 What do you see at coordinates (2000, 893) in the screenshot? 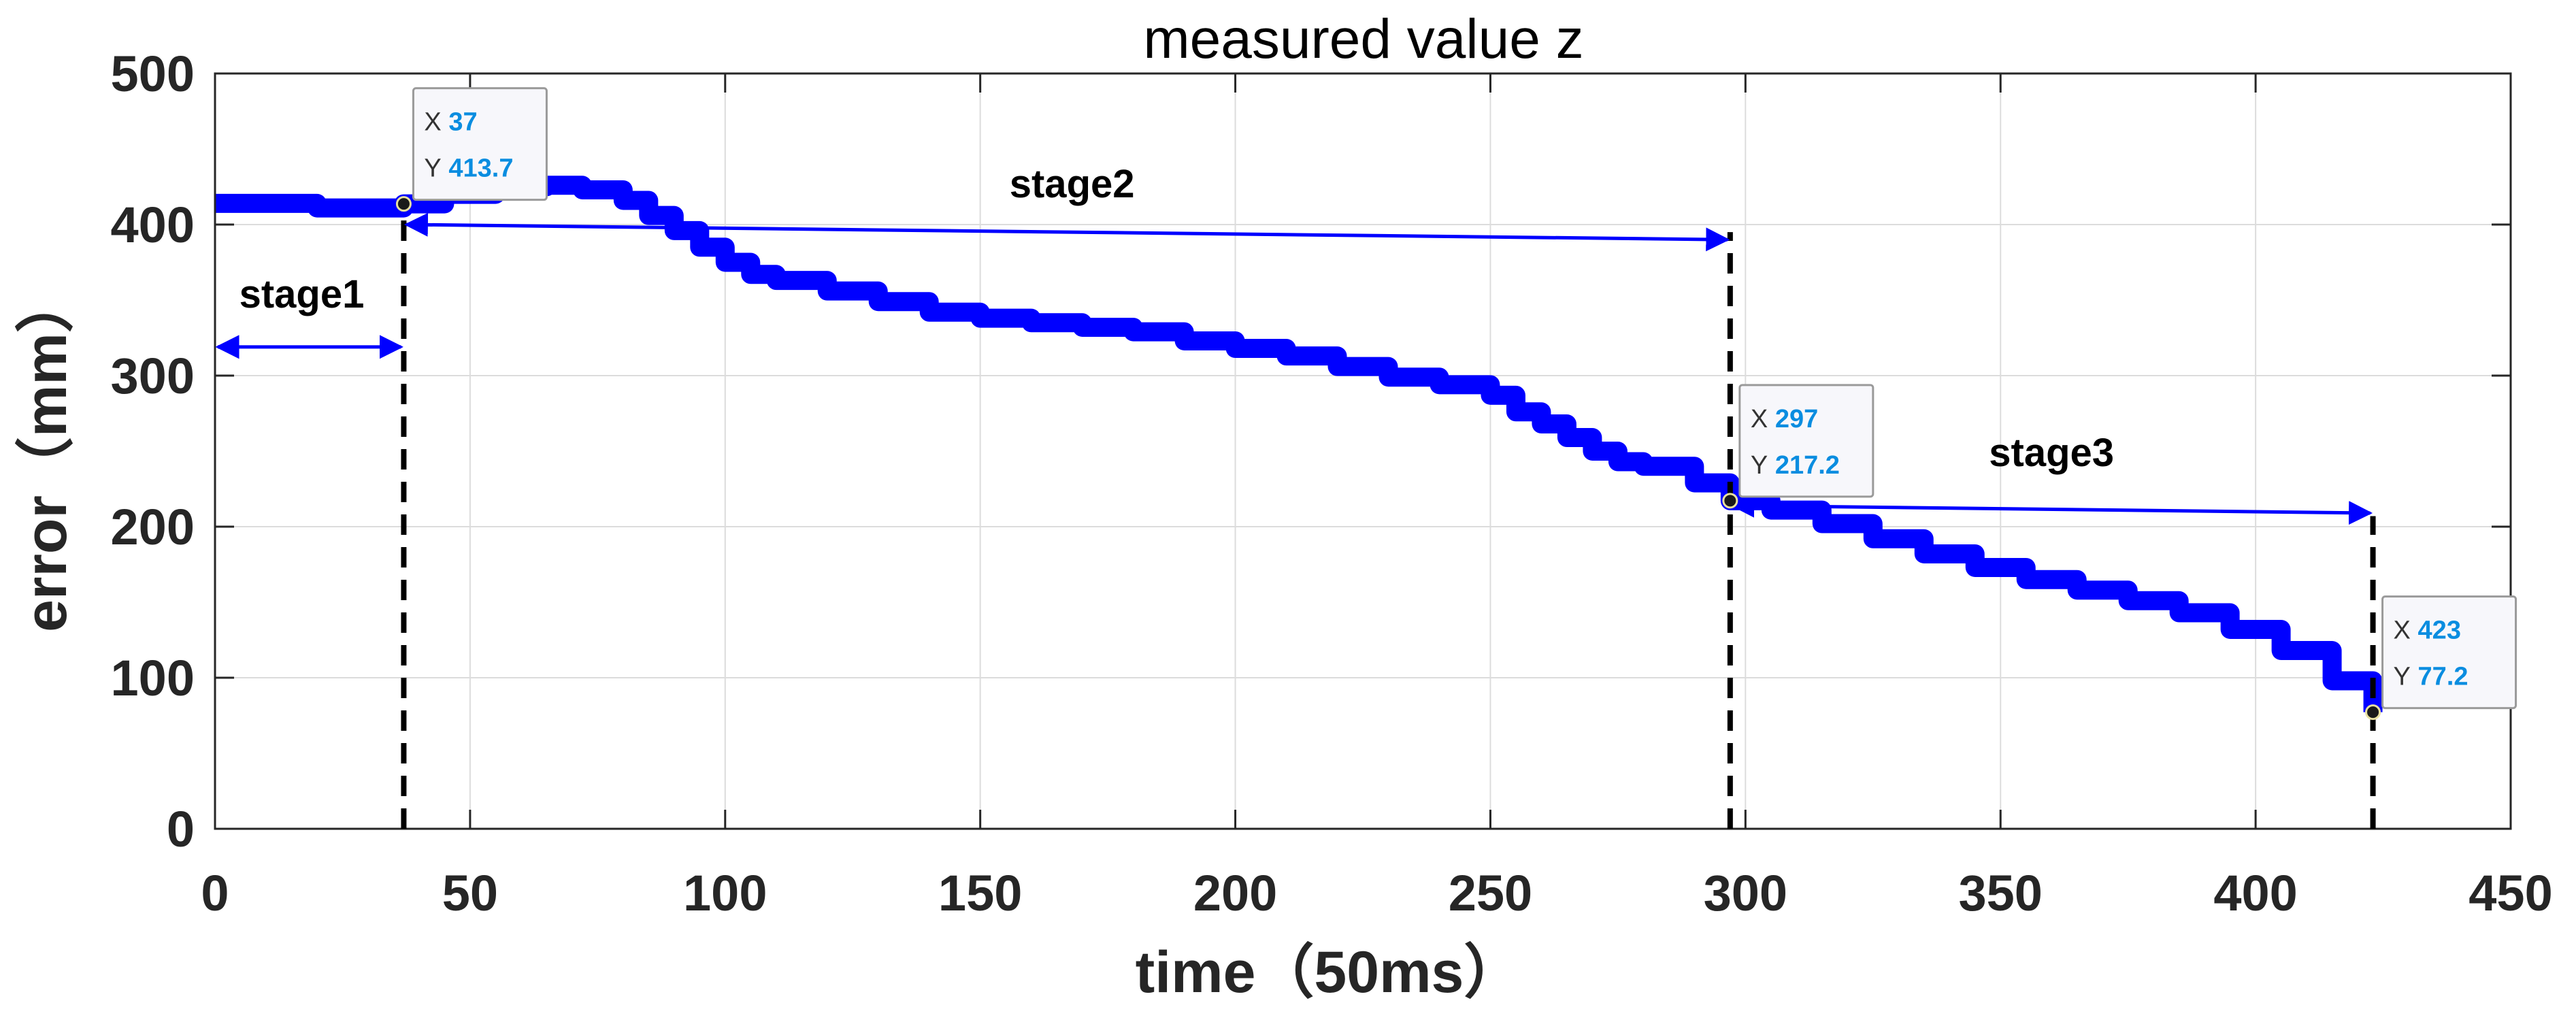
I see `x-tick-label: 350` at bounding box center [2000, 893].